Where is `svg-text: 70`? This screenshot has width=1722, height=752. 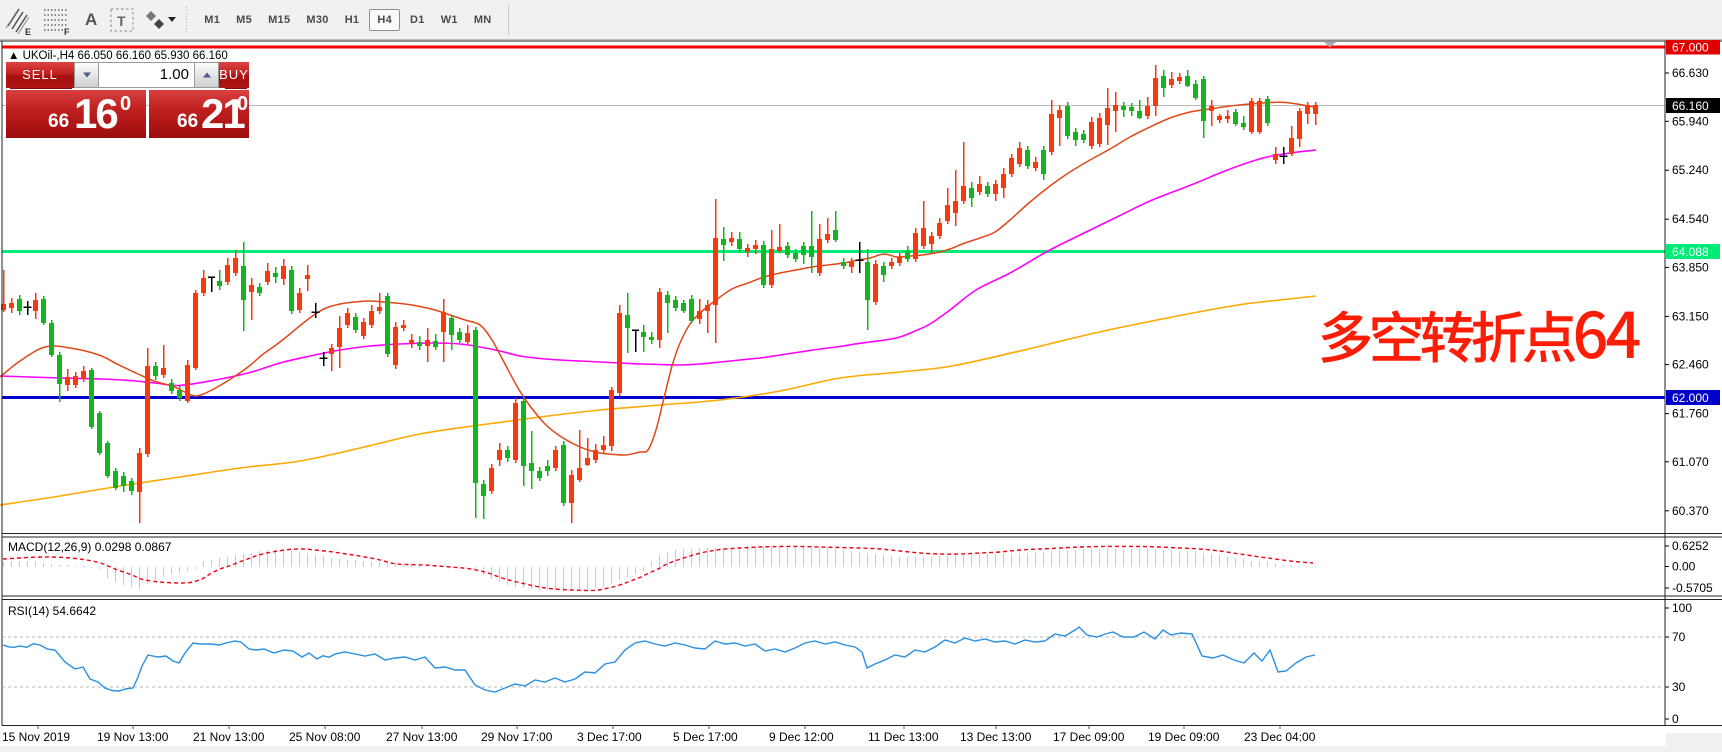
svg-text: 70 is located at coordinates (1679, 637).